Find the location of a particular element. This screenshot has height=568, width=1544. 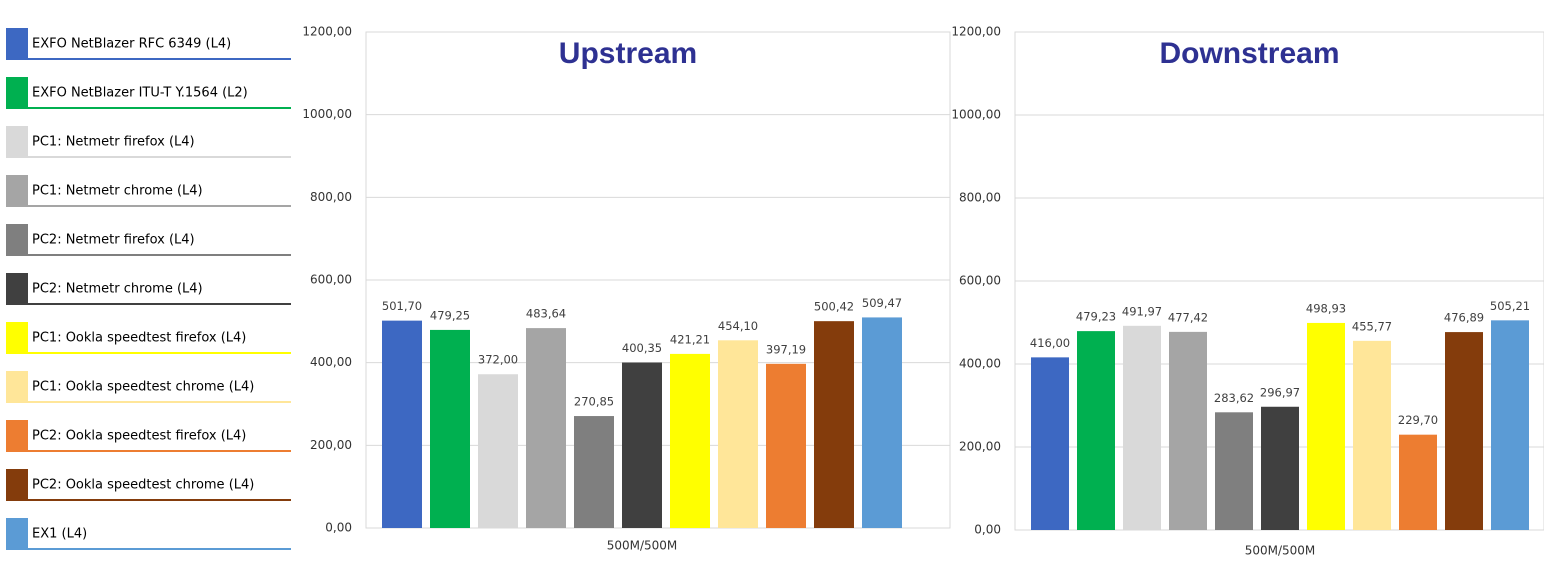

chart-title: Upstream is located at coordinates (628, 53).